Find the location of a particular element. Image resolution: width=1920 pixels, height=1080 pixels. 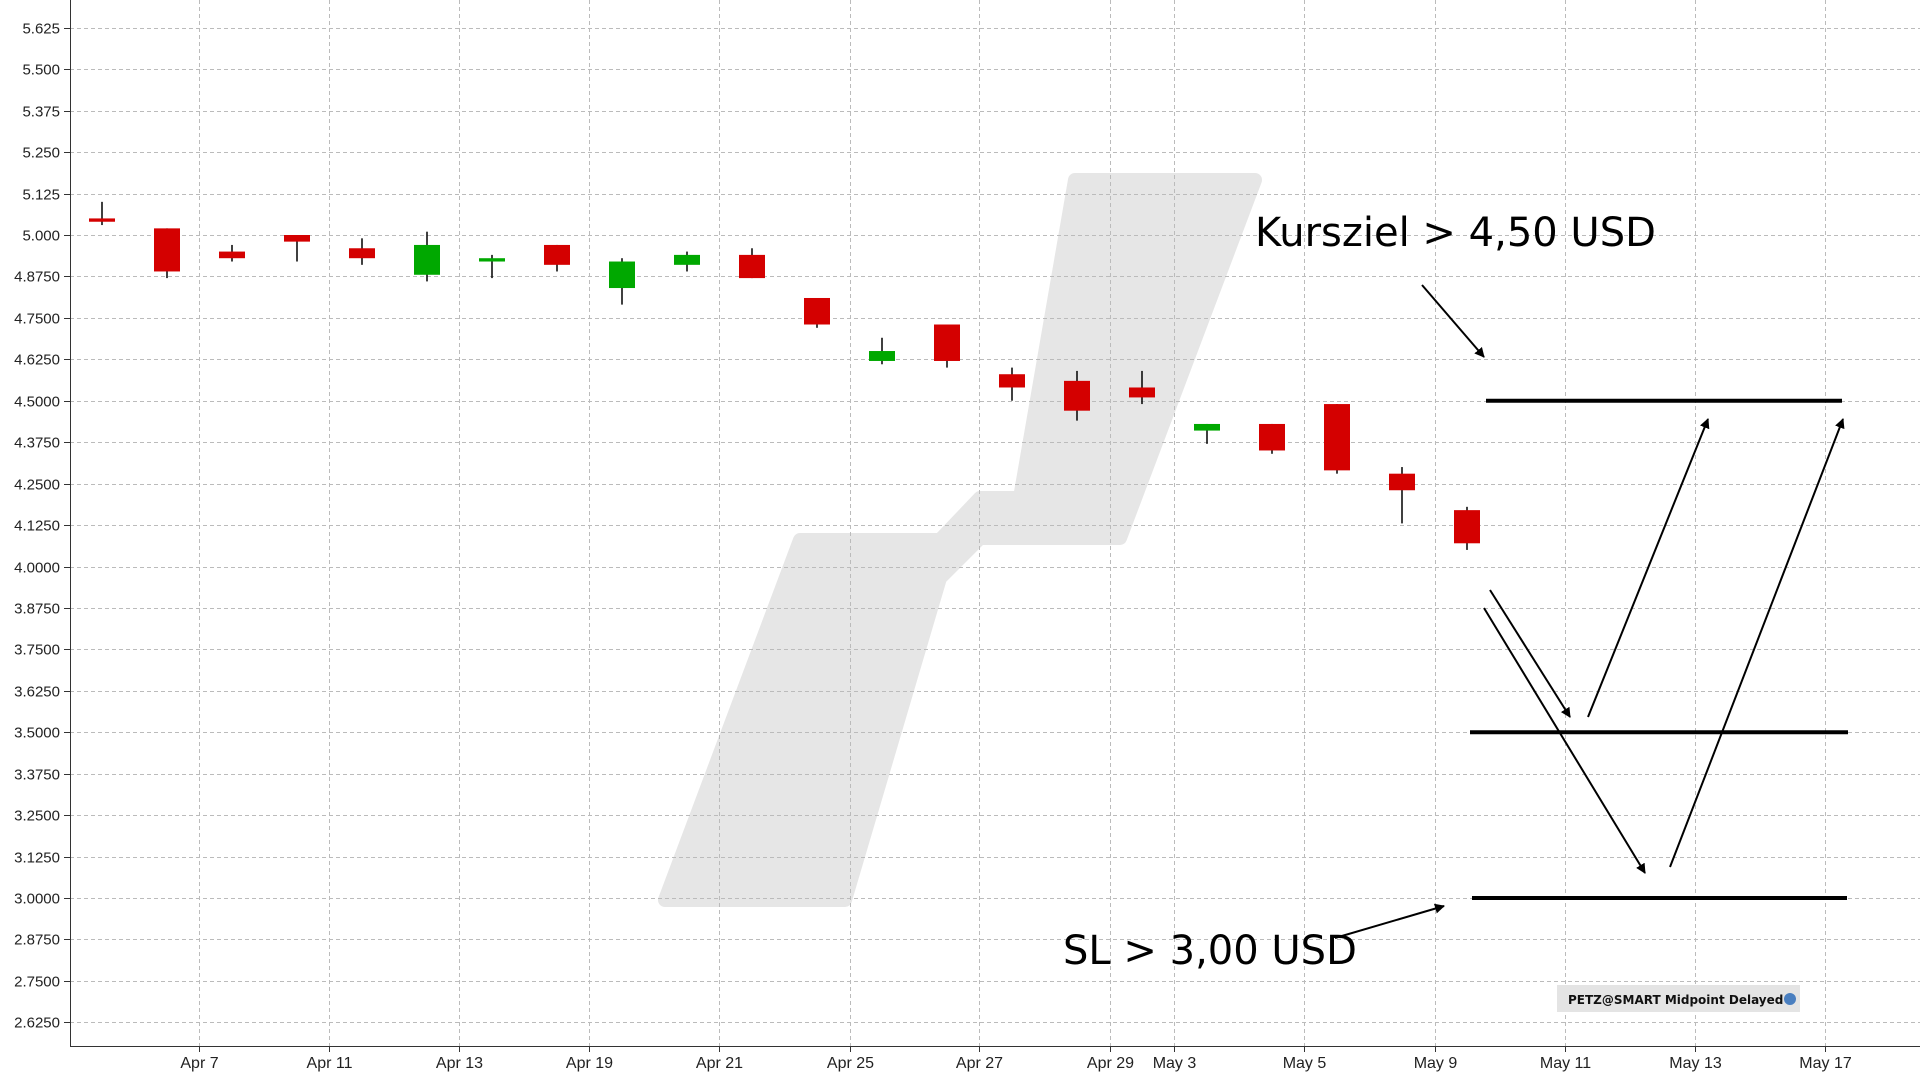

y-tick-label: 4.6250 is located at coordinates (37, 360).